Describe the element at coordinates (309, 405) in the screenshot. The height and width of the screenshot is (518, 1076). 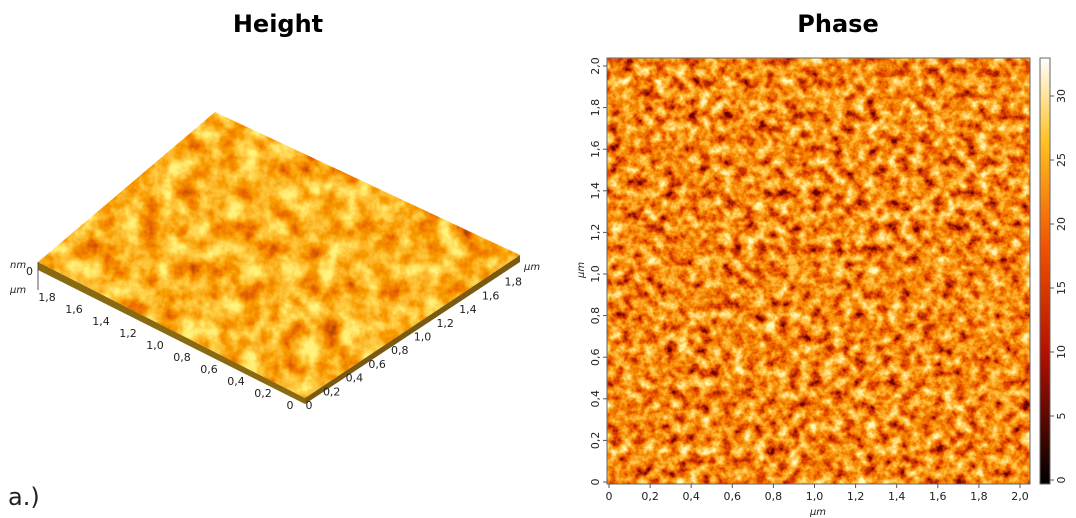
I see `right-tick-label: 0` at that location.